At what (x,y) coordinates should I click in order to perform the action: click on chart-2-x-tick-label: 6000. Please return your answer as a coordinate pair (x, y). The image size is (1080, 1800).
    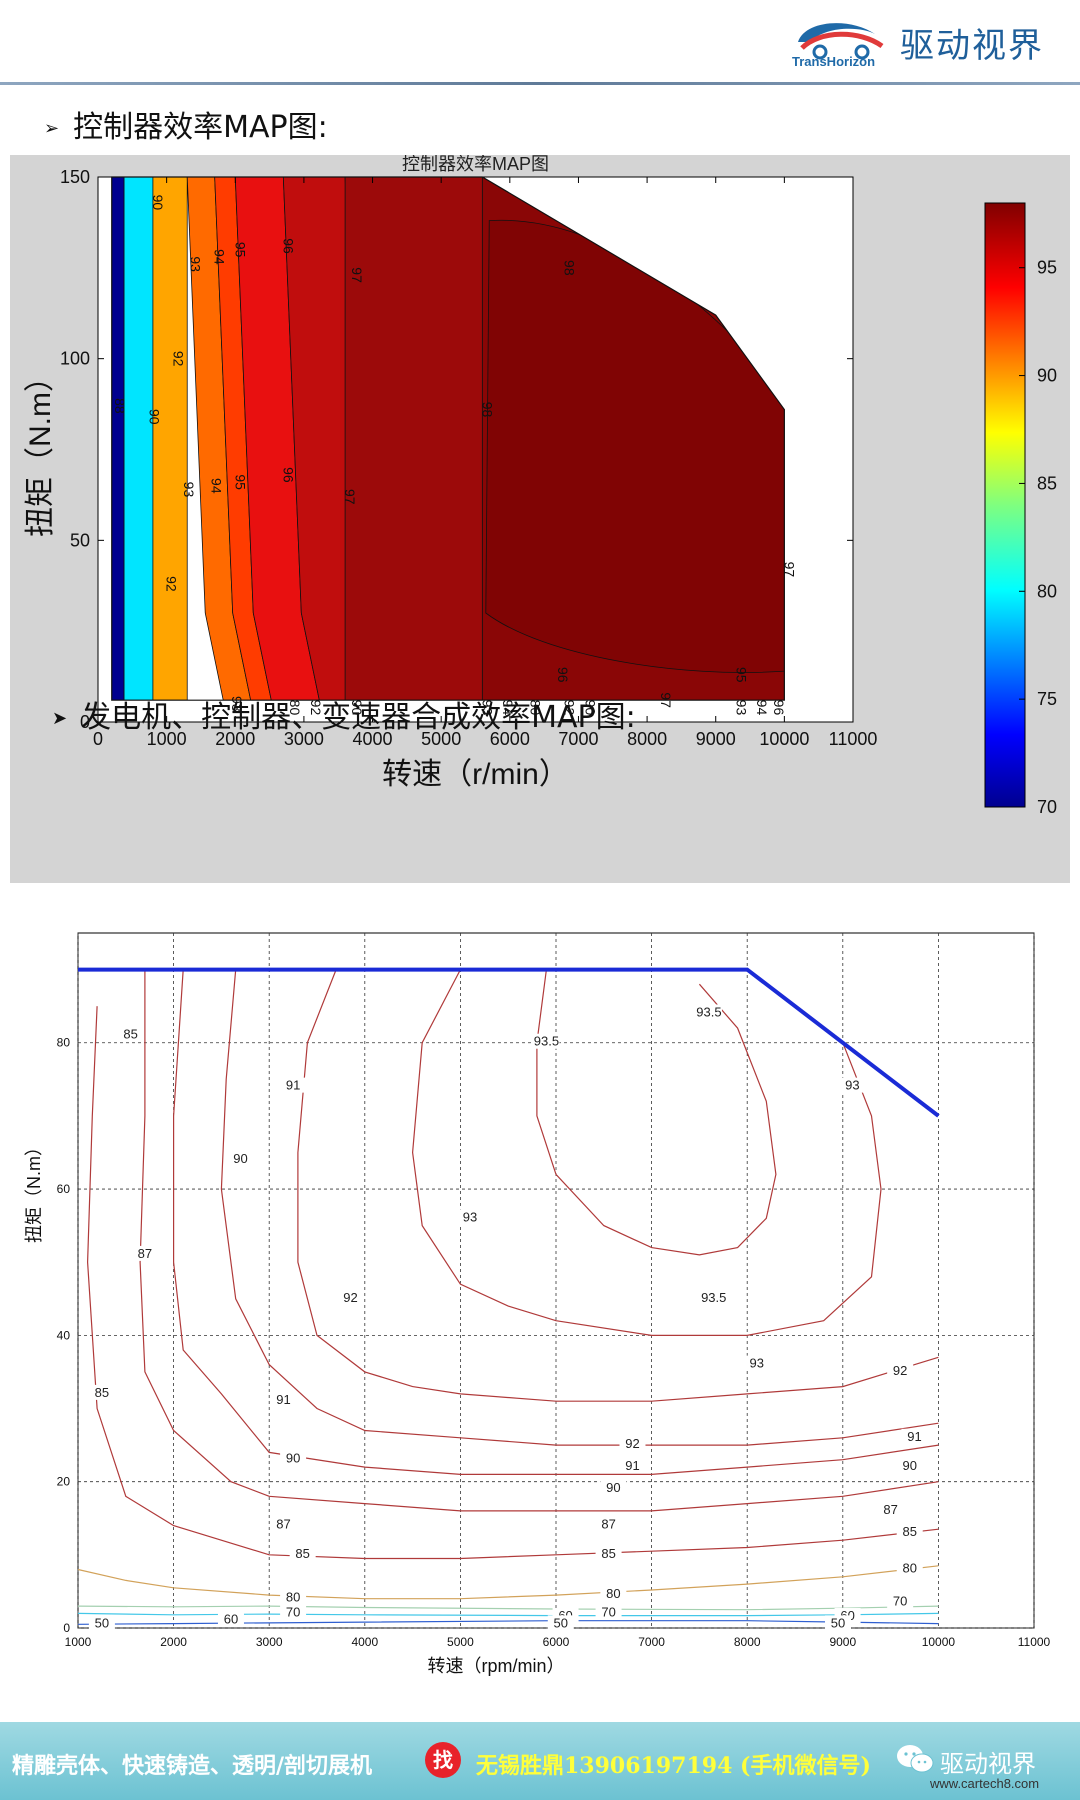
    Looking at the image, I should click on (556, 1642).